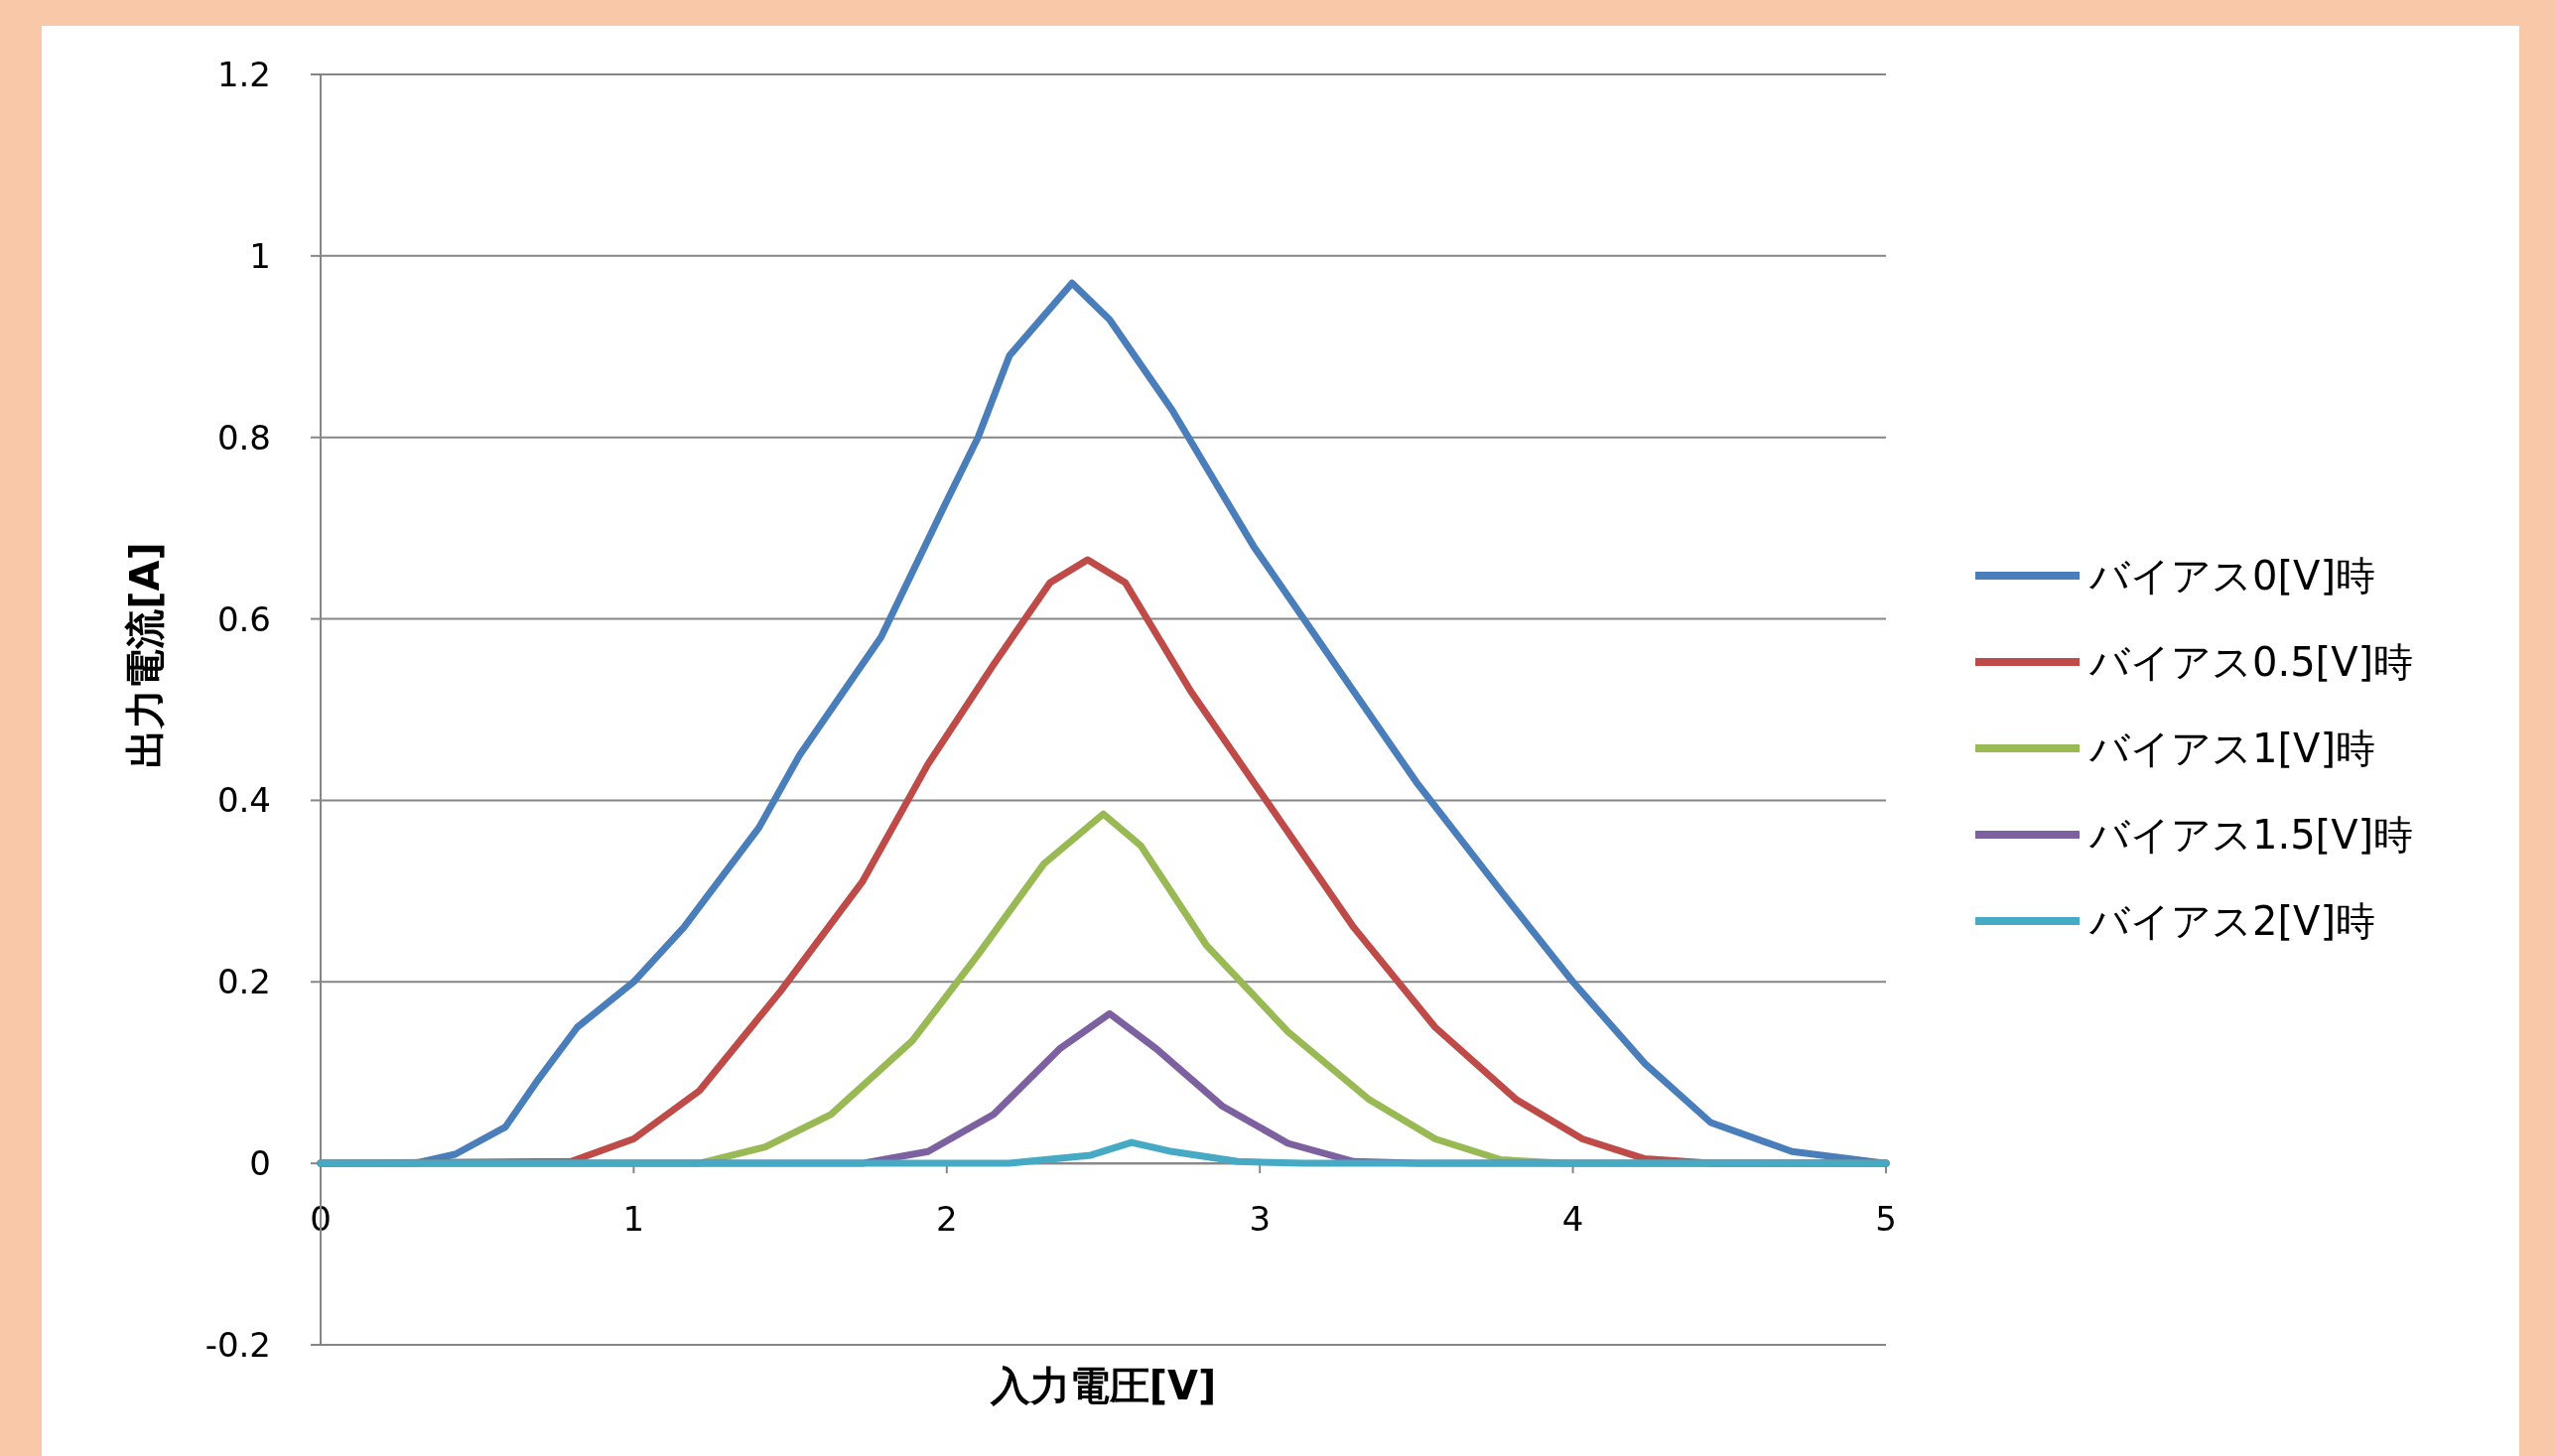 The image size is (2556, 1456). What do you see at coordinates (1261, 1219) in the screenshot?
I see `x-tick-label: 3` at bounding box center [1261, 1219].